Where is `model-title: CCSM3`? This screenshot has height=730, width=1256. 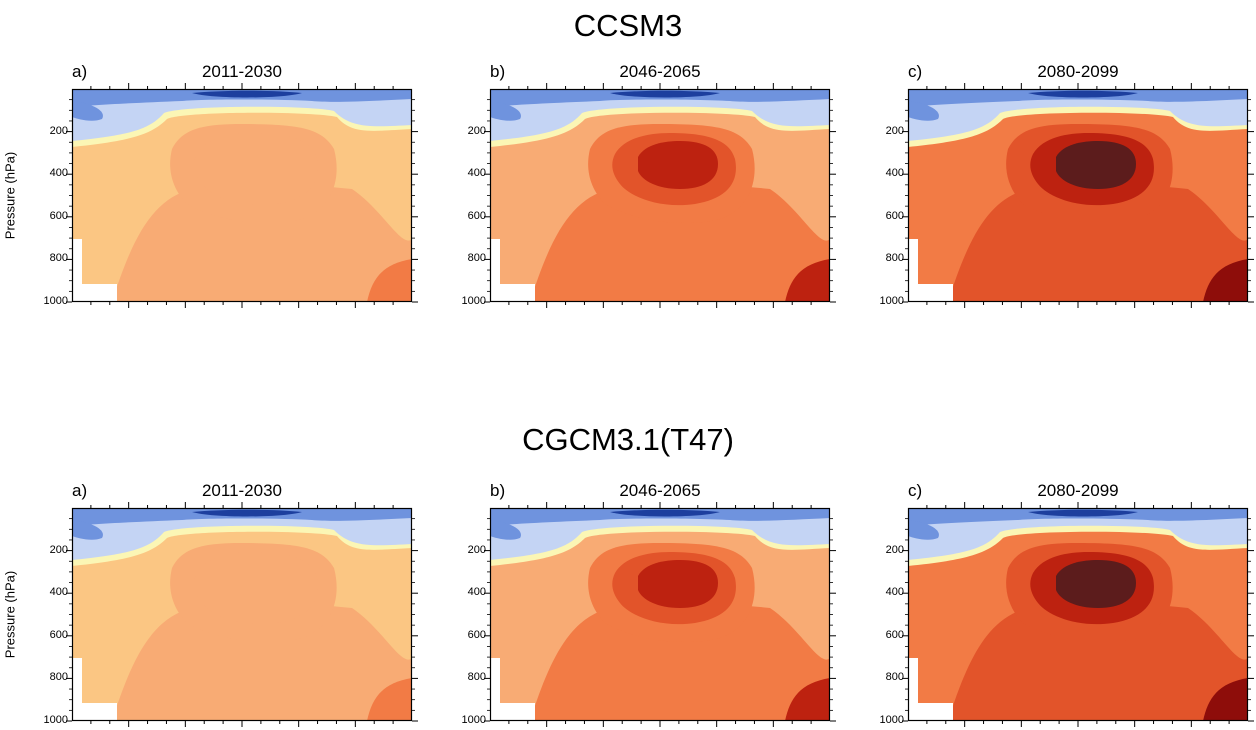
model-title: CCSM3 is located at coordinates (628, 25).